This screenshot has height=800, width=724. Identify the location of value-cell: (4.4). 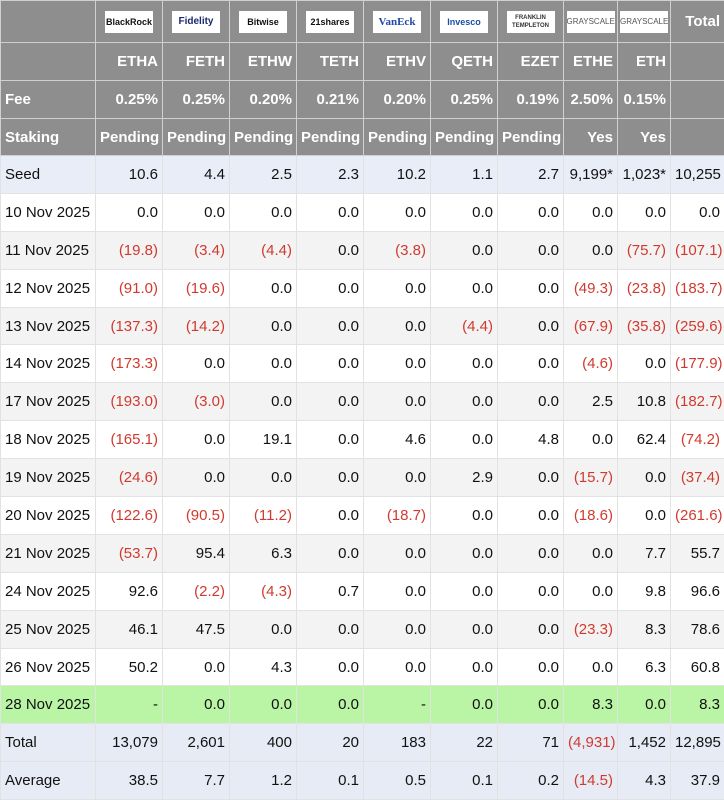
(464, 326).